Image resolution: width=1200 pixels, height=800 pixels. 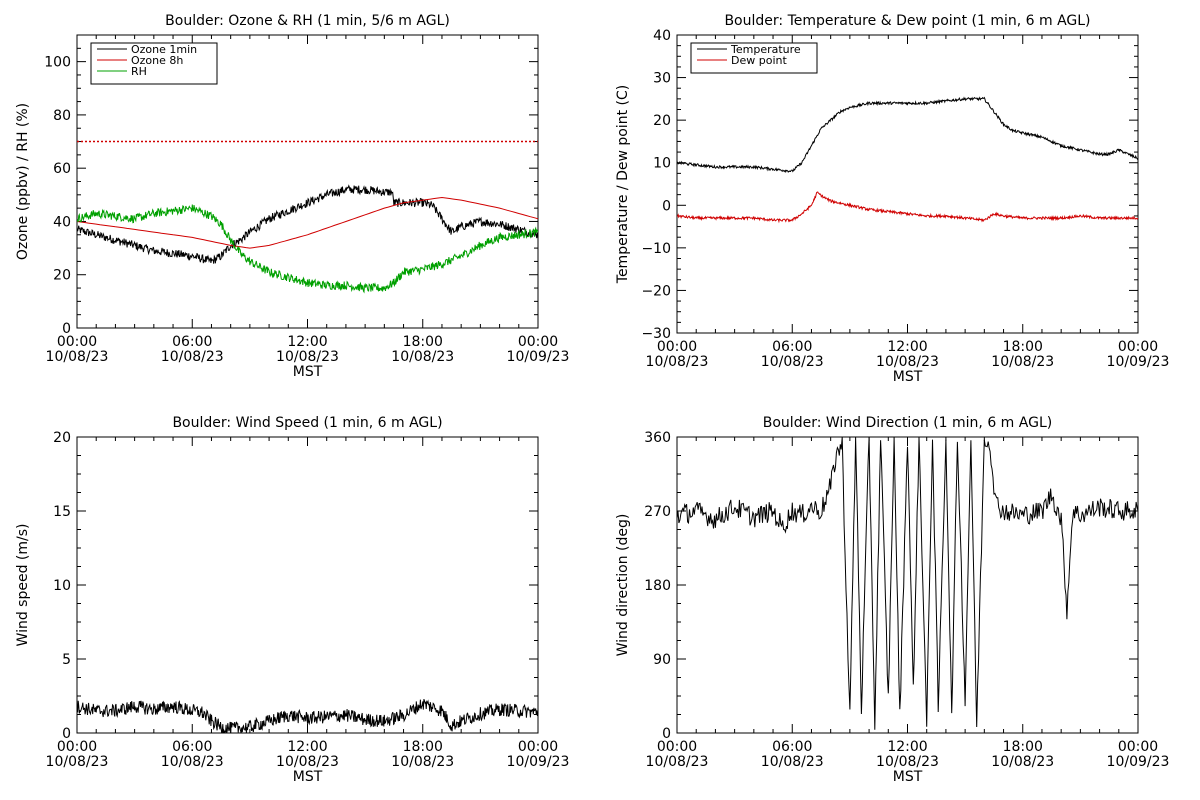 I want to click on y-axis-label: Temperature / Dew point (C), so click(x=623, y=184).